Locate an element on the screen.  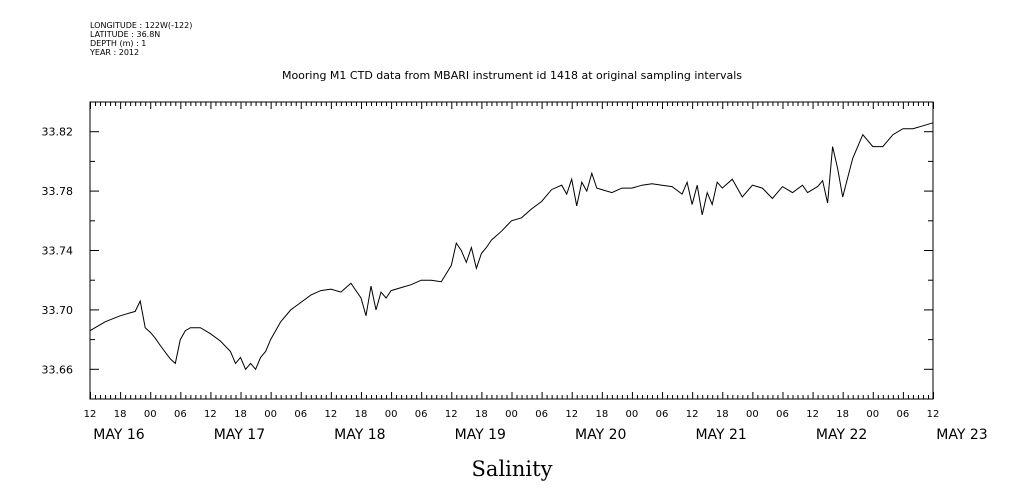
x-day-label: MAY 16 is located at coordinates (118, 435).